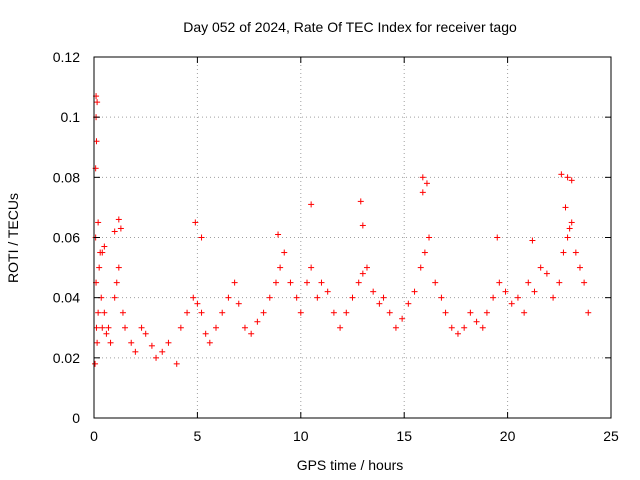 Image resolution: width=640 pixels, height=480 pixels. Describe the element at coordinates (350, 465) in the screenshot. I see `x-axis-label: GPS time / hours` at that location.